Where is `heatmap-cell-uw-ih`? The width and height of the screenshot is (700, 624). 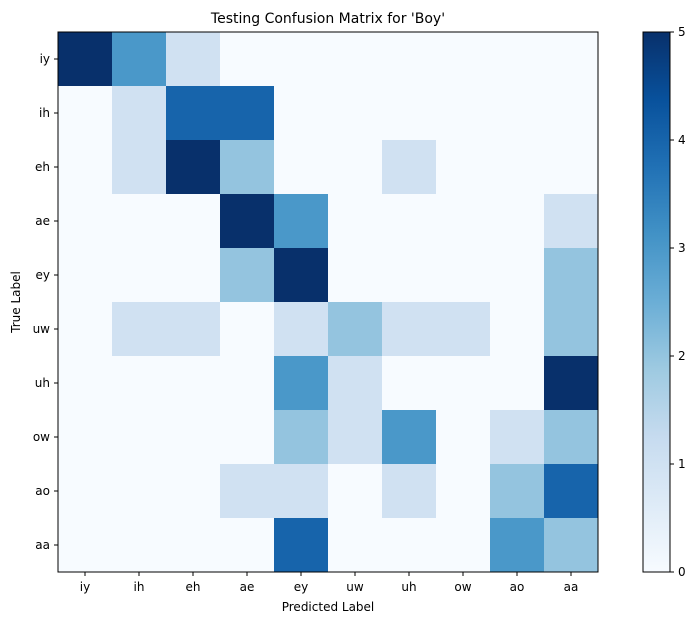
heatmap-cell-uw-ih is located at coordinates (139, 329).